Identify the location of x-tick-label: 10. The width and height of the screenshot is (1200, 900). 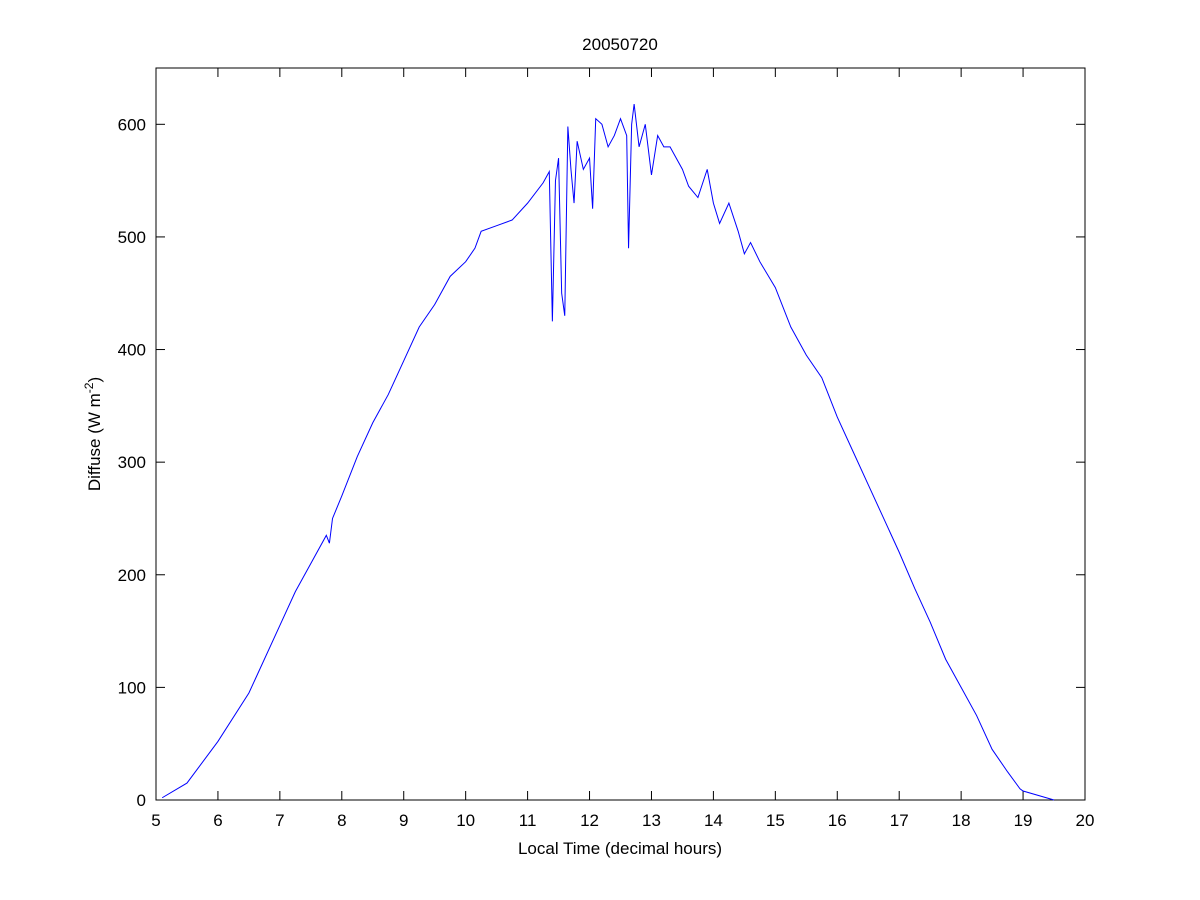
(465, 820).